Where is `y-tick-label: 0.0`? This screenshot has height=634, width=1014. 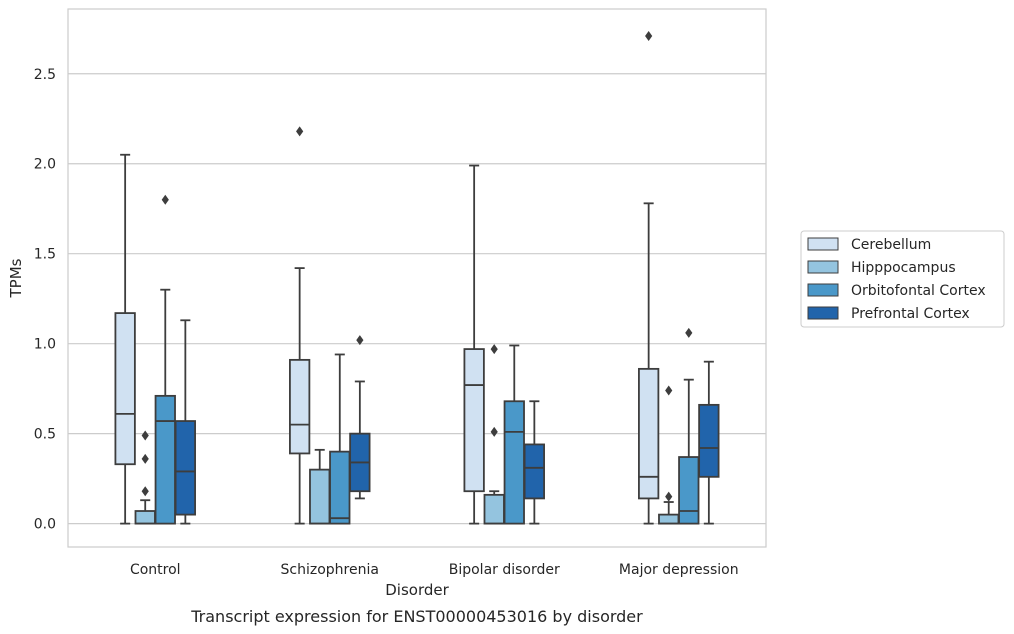 y-tick-label: 0.0 is located at coordinates (45, 525).